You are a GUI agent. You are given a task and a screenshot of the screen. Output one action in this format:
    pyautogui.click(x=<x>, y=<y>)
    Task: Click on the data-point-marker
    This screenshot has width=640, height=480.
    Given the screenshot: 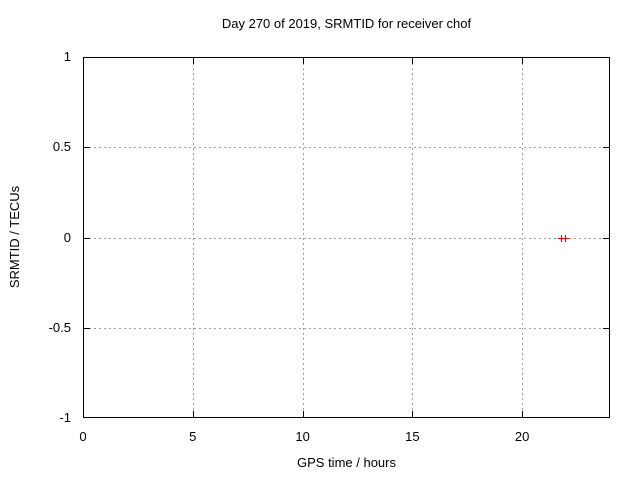 What is the action you would take?
    pyautogui.click(x=565, y=238)
    